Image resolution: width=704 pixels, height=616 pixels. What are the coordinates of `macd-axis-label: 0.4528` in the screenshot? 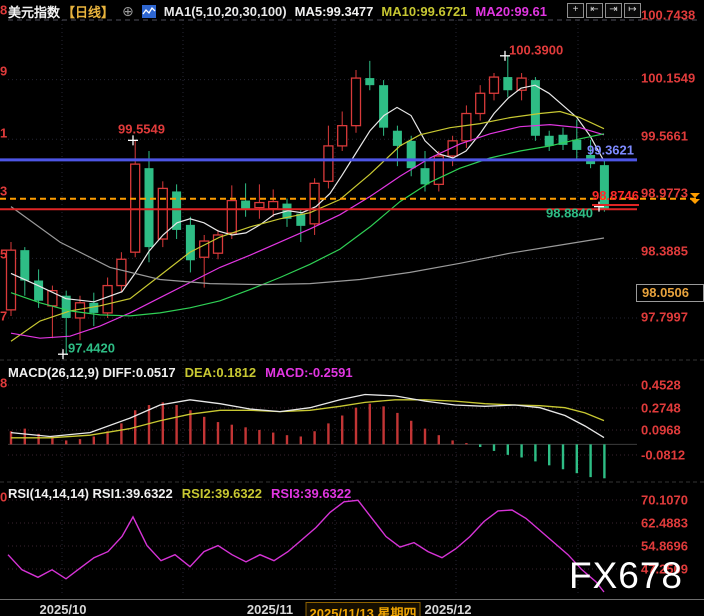 It's located at (661, 385).